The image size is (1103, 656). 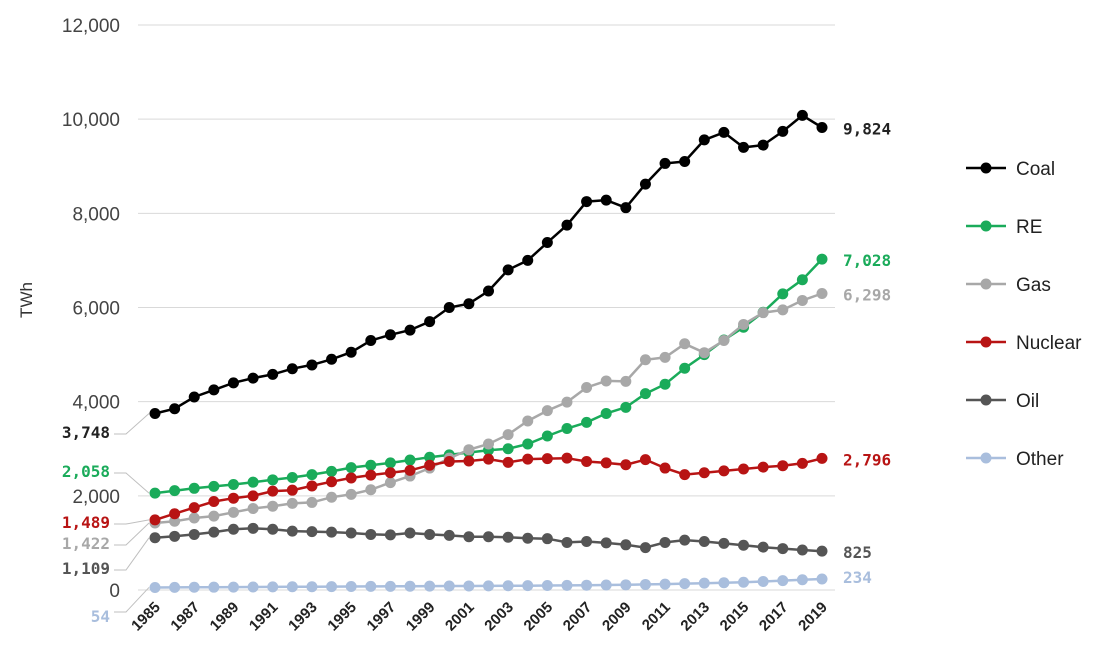 I want to click on x-tick-label: 2005, so click(x=539, y=617).